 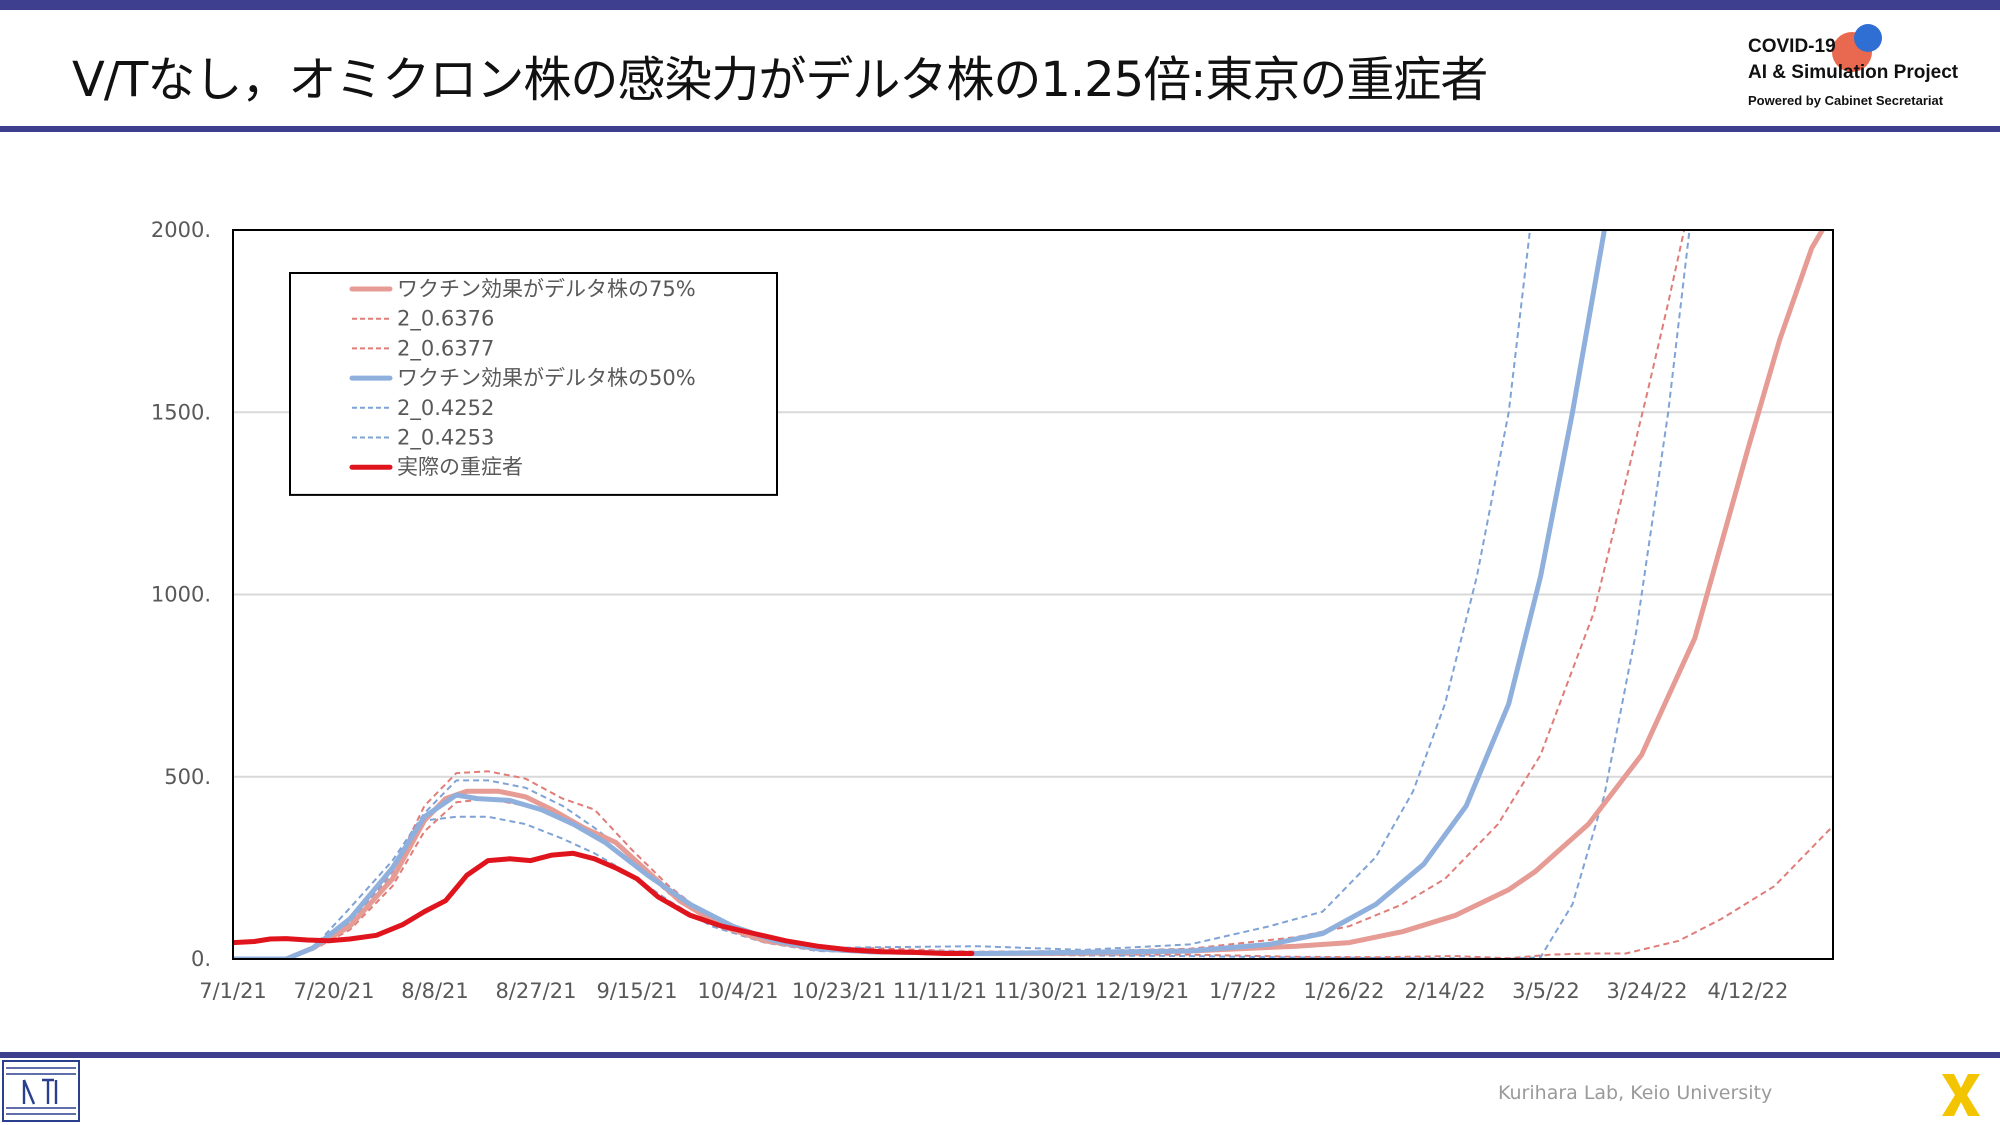 I want to click on y-tick-label: 500., so click(x=187, y=777).